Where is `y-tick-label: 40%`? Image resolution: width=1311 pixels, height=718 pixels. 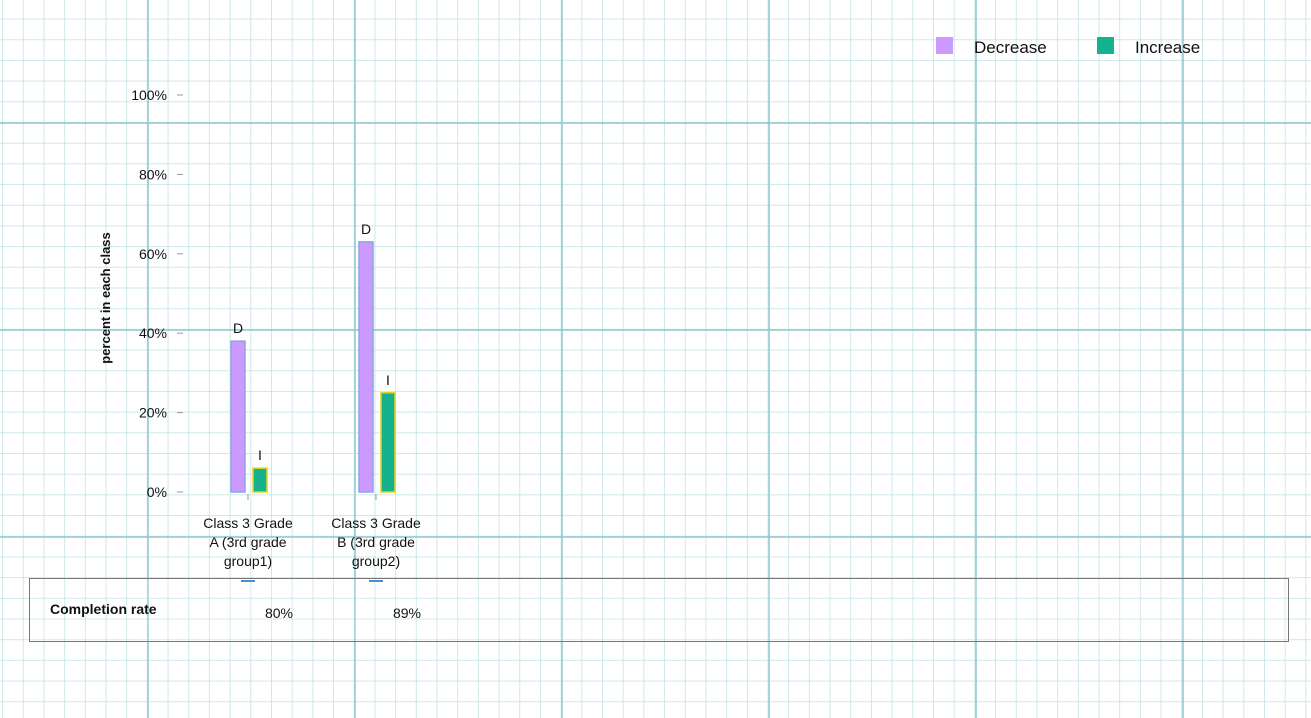
y-tick-label: 40% is located at coordinates (153, 333).